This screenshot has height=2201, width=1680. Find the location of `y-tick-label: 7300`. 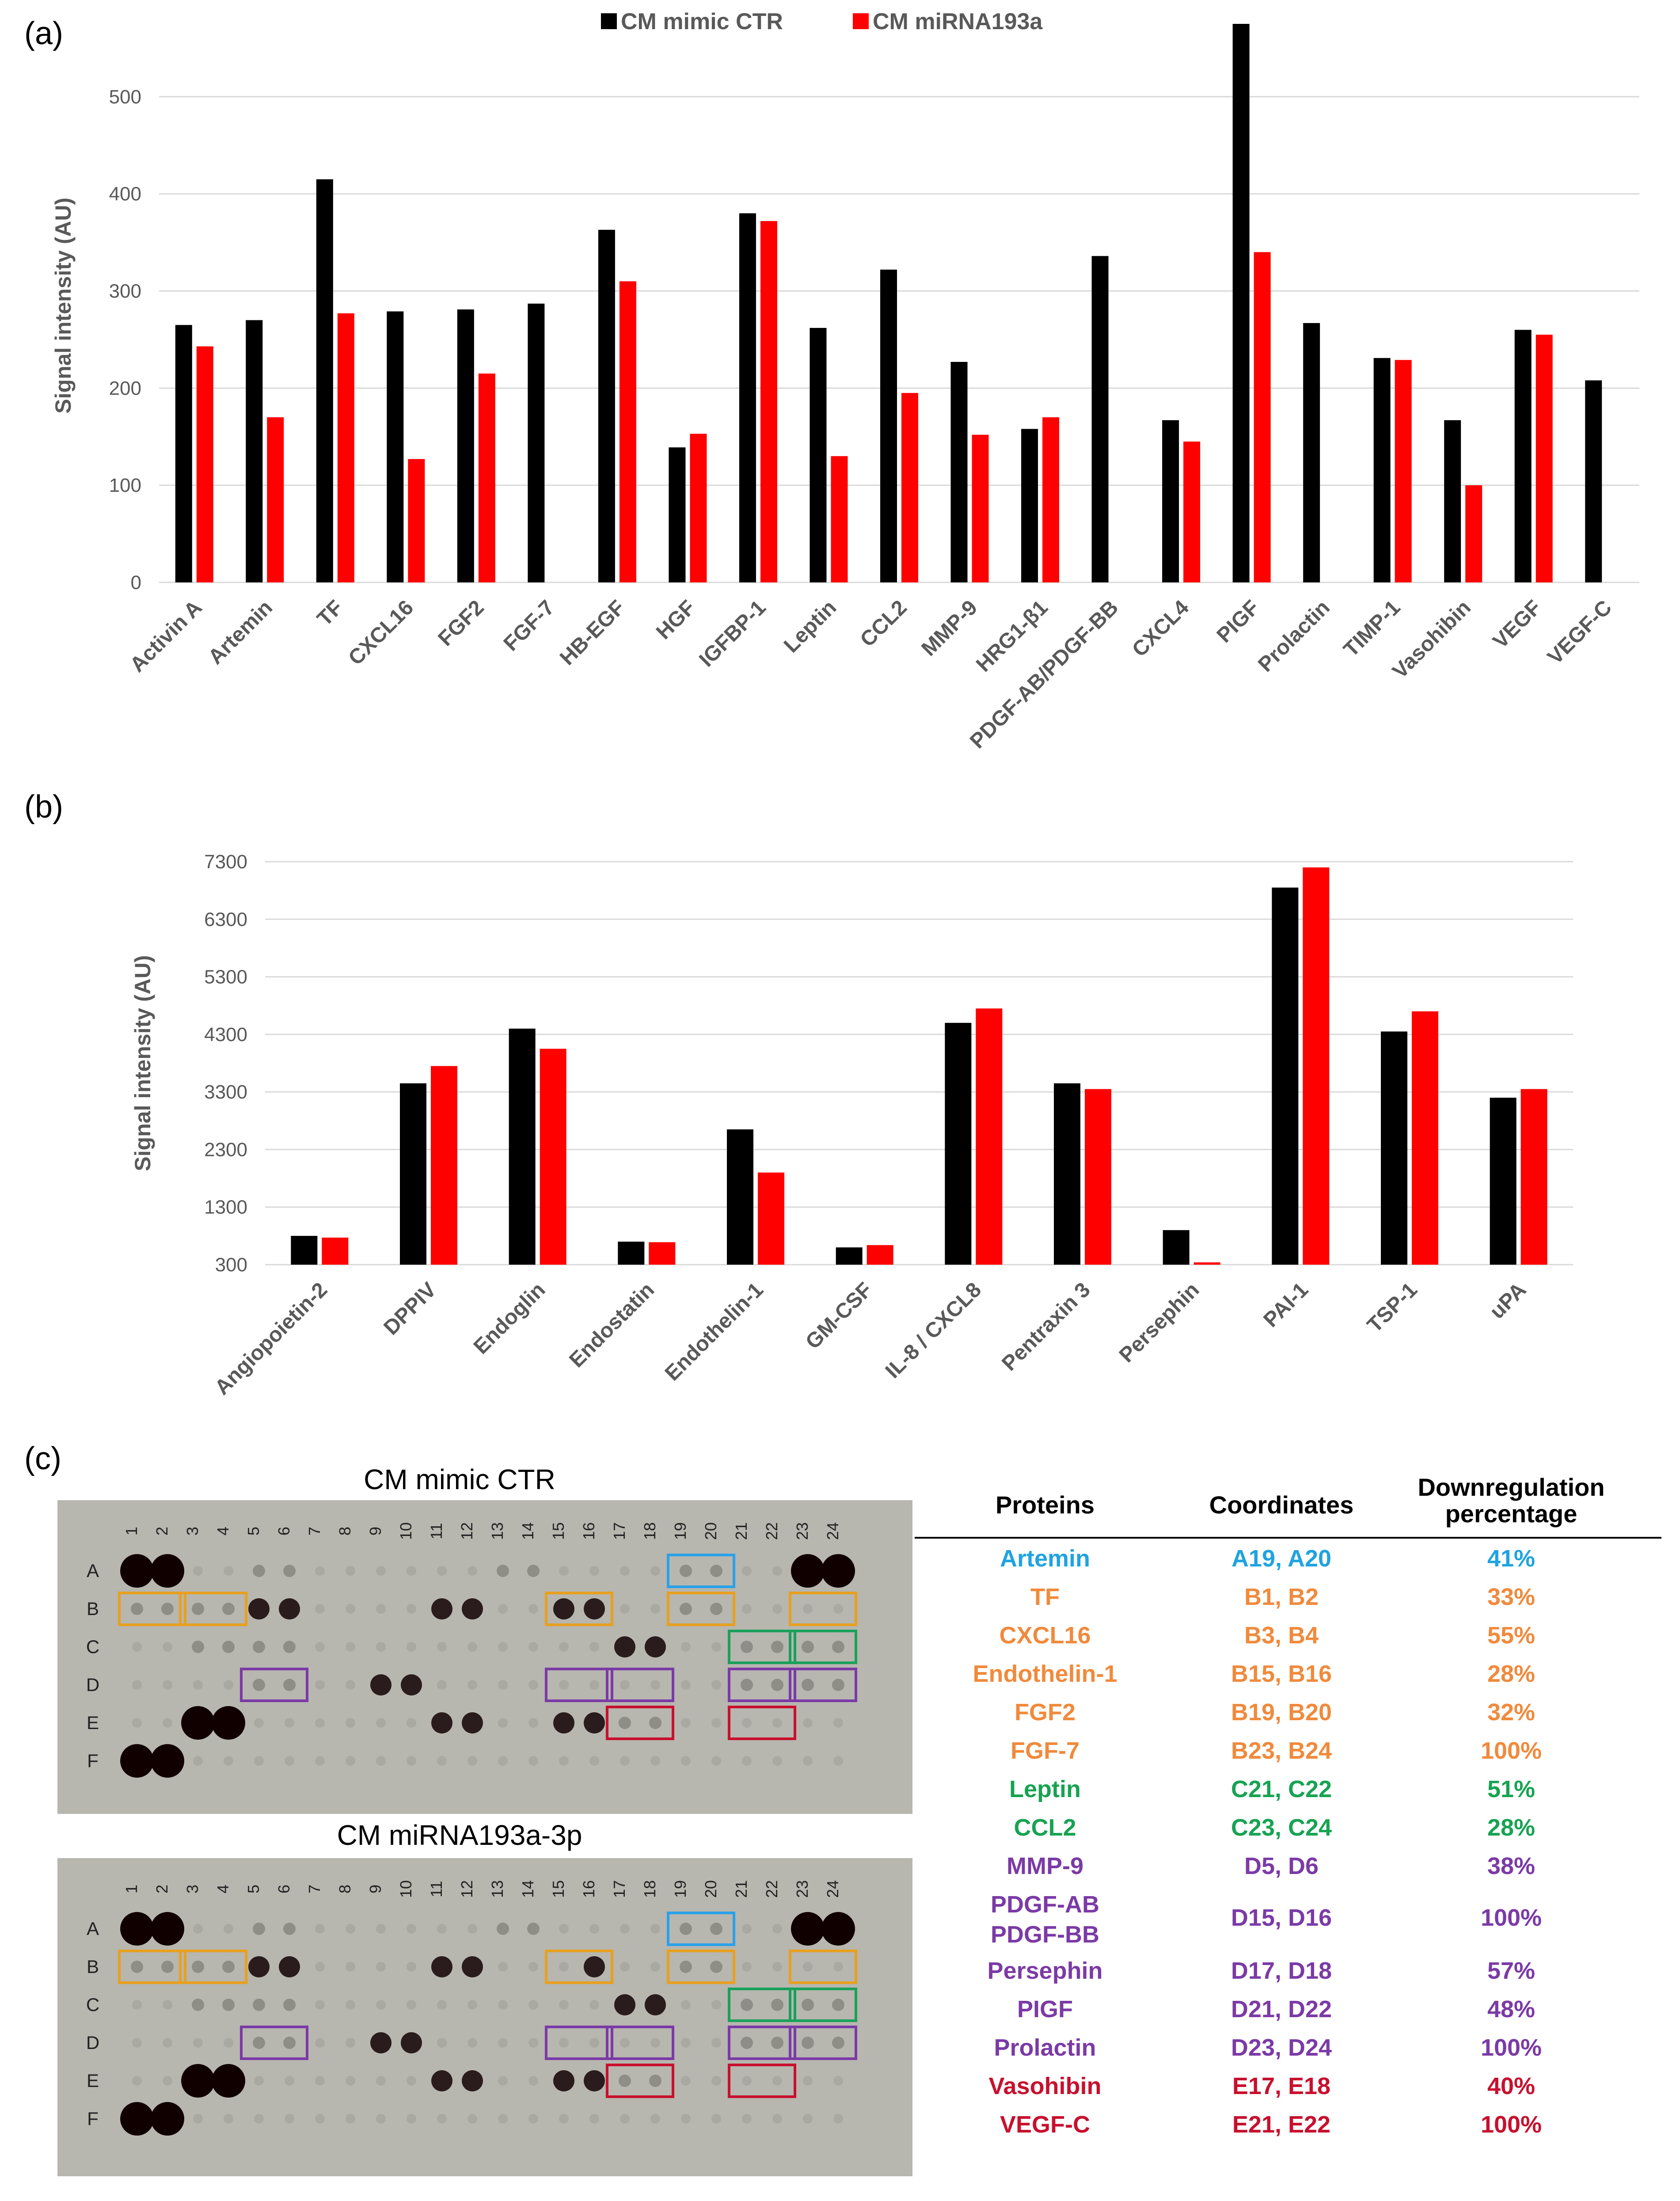

y-tick-label: 7300 is located at coordinates (225, 862).